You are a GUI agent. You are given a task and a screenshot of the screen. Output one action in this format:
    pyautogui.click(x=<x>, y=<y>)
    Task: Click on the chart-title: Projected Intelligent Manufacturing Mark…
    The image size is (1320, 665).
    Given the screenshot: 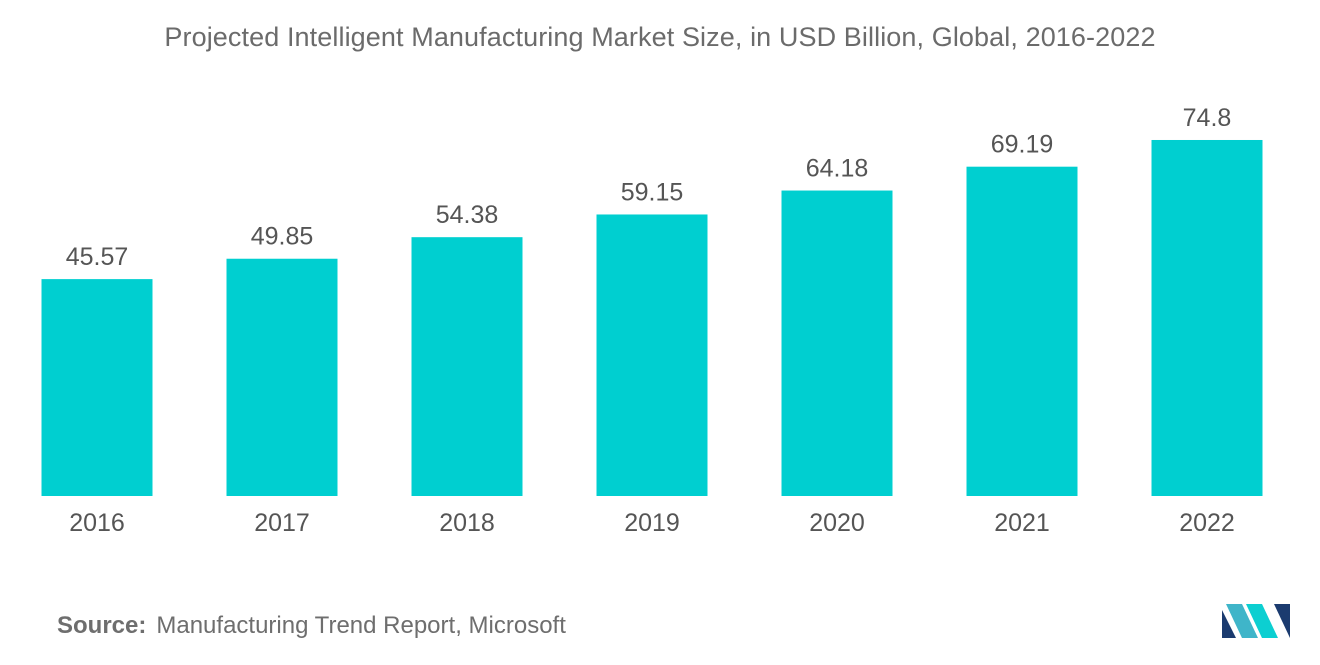 What is the action you would take?
    pyautogui.click(x=660, y=37)
    